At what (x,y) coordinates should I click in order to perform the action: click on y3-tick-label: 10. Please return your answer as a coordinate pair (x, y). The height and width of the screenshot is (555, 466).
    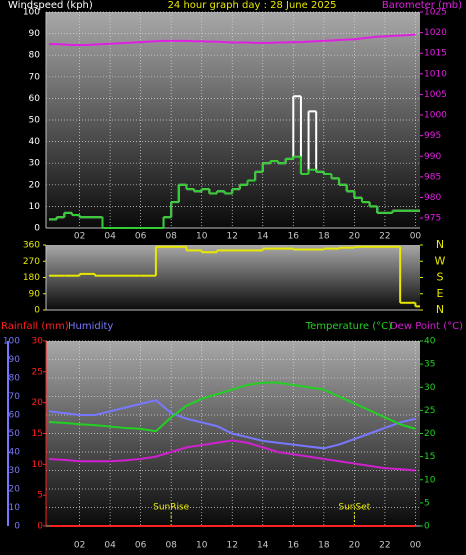
    Looking at the image, I should click on (38, 465).